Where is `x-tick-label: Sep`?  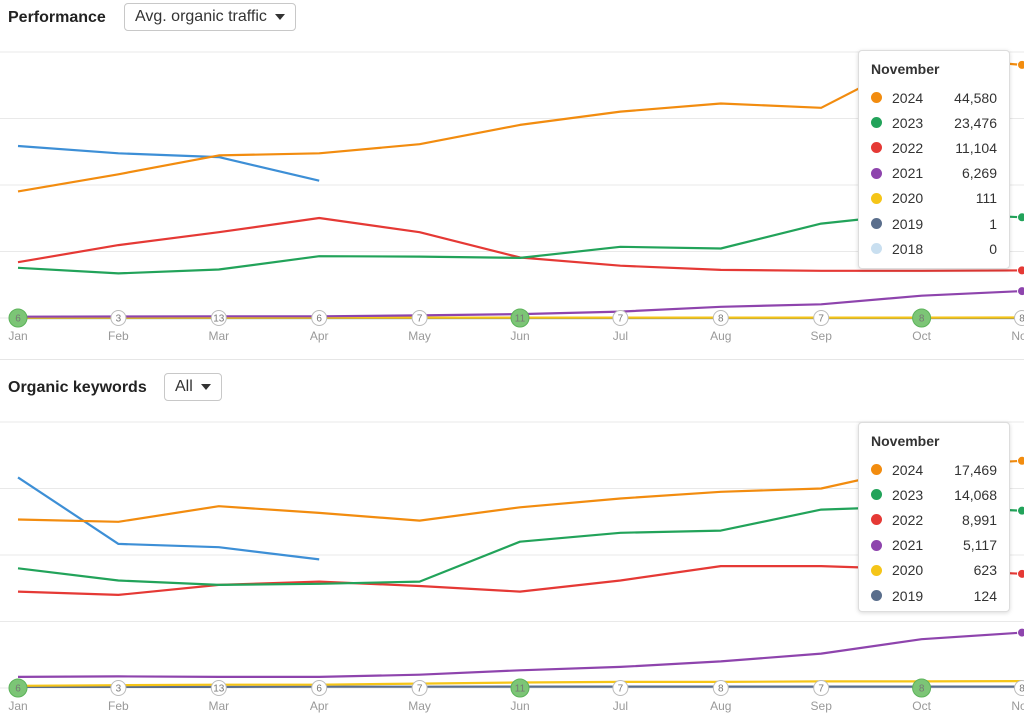 x-tick-label: Sep is located at coordinates (822, 706).